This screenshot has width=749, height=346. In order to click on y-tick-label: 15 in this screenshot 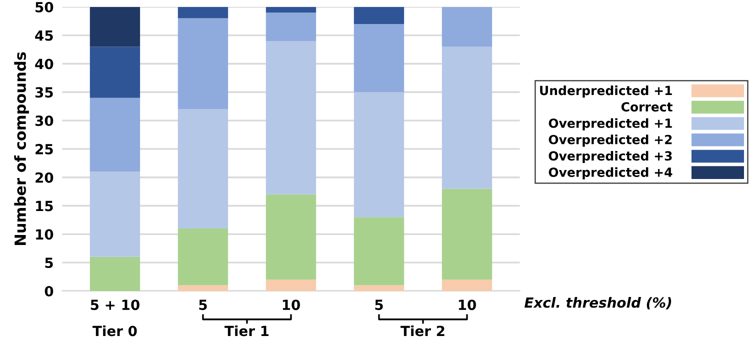, I will do `click(44, 206)`.